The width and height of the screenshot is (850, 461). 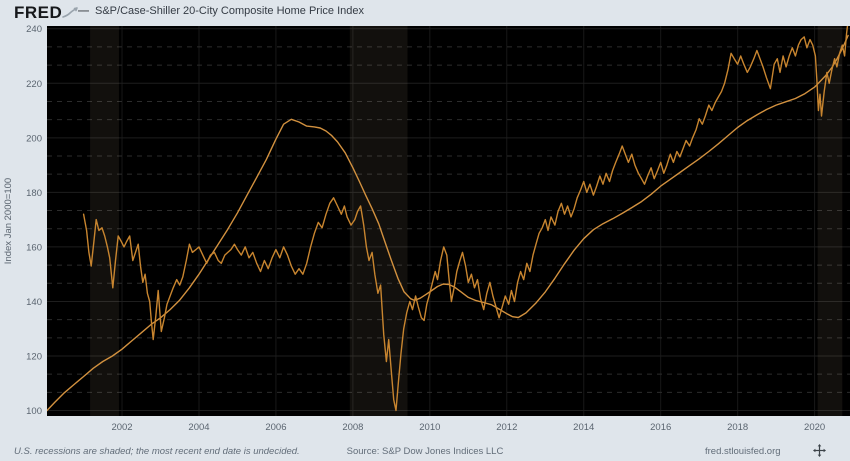 What do you see at coordinates (34, 193) in the screenshot?
I see `y-tick-label: 180` at bounding box center [34, 193].